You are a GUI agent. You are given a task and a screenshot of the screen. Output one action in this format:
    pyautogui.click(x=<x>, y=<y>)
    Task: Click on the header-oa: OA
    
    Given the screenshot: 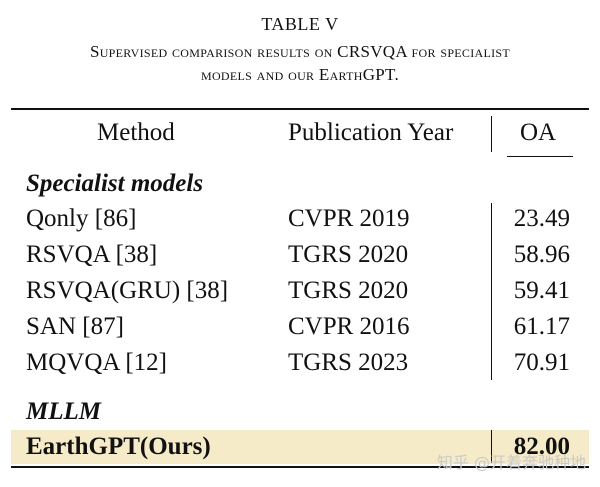 What is the action you would take?
    pyautogui.click(x=538, y=132)
    